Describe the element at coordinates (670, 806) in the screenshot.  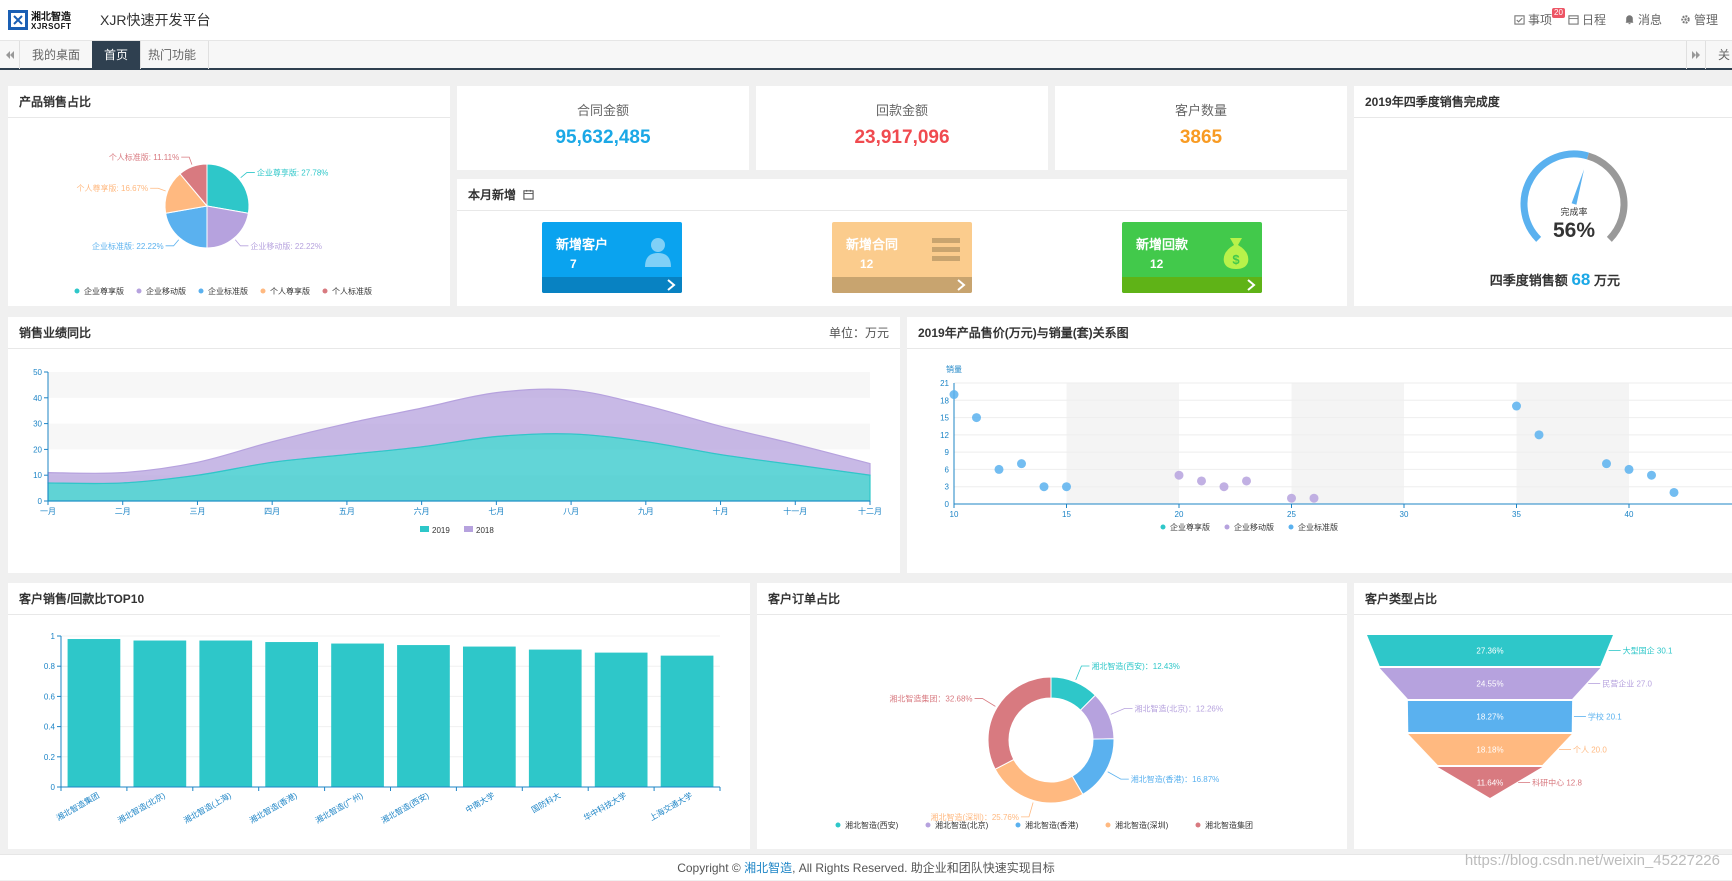
I see `bar-category-label-9: 上海交通大学` at that location.